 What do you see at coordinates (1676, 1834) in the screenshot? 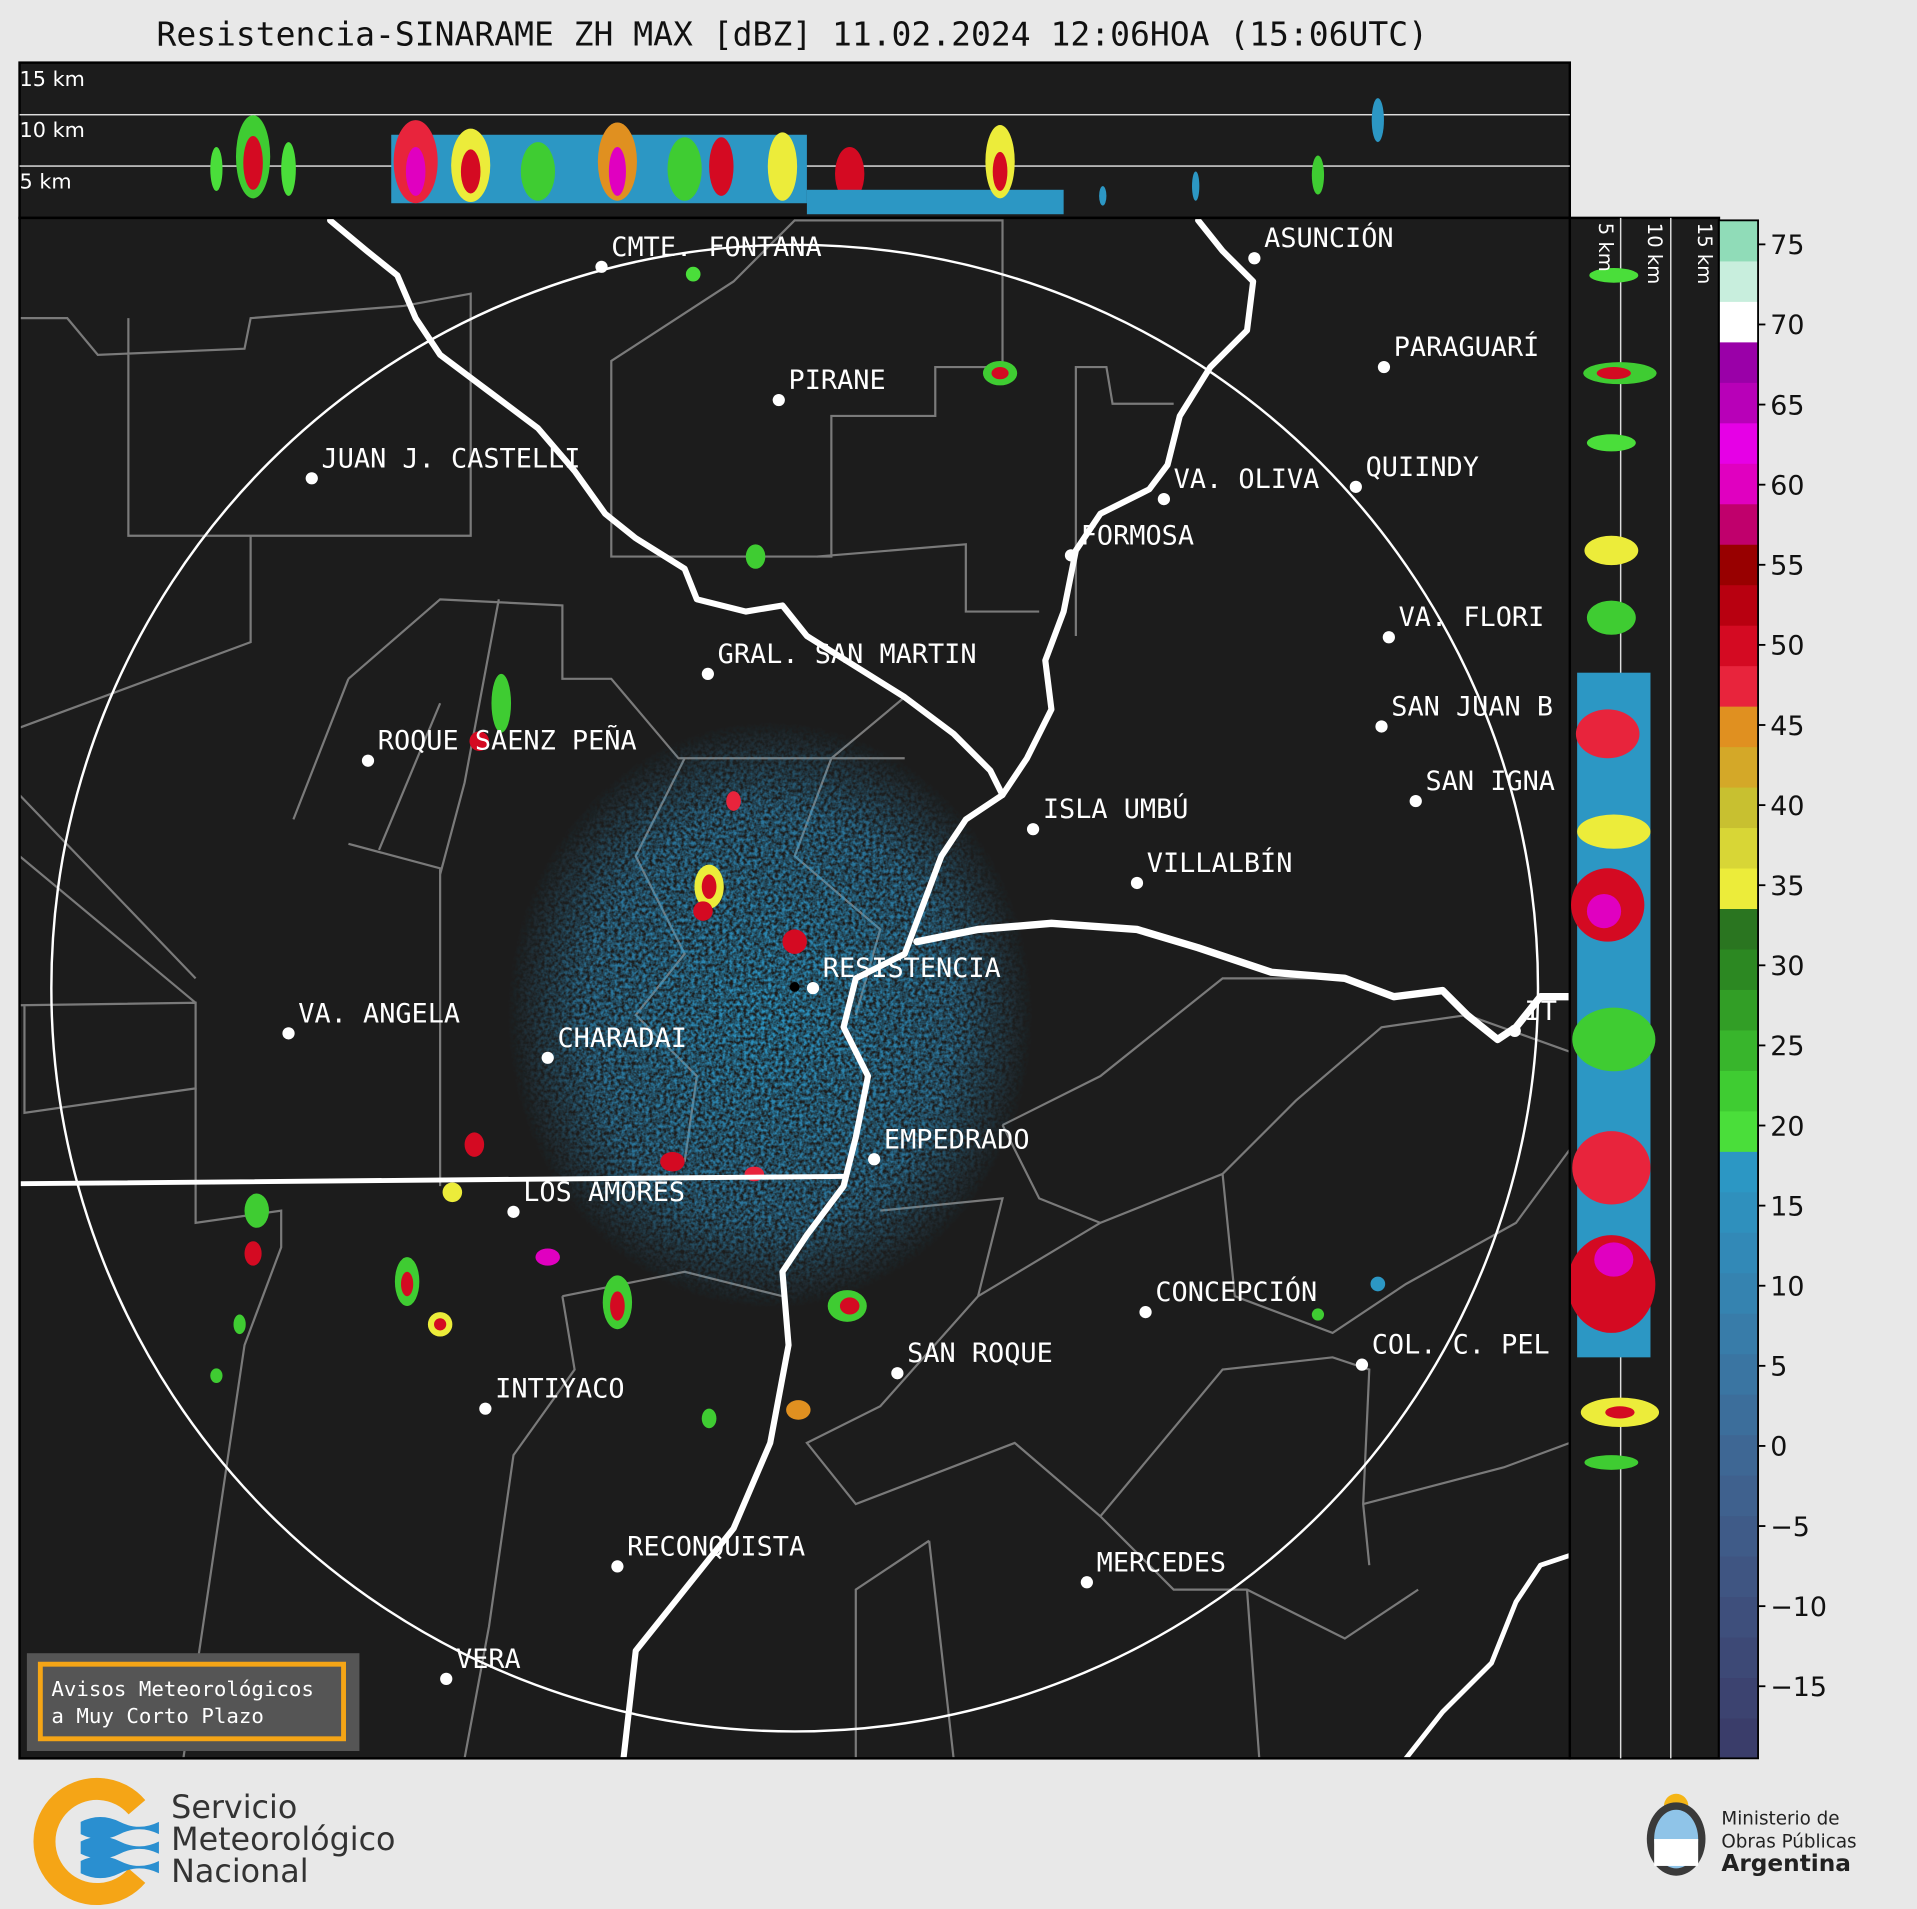
I see `ministry-shield` at bounding box center [1676, 1834].